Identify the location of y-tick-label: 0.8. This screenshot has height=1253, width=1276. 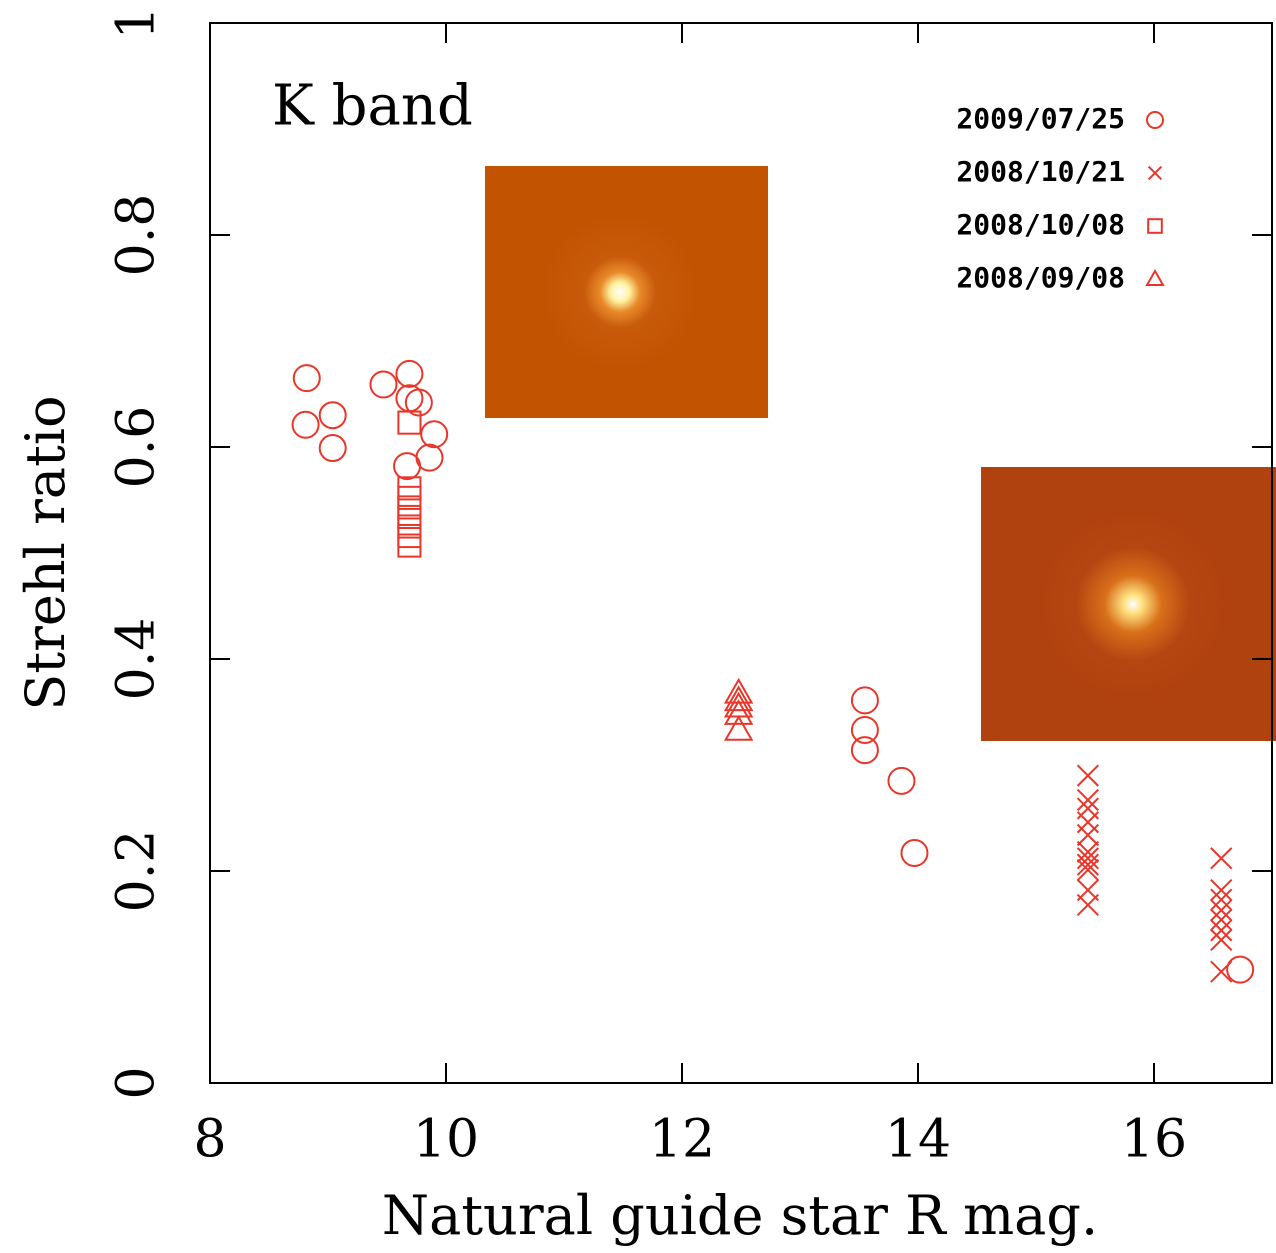
(137, 235).